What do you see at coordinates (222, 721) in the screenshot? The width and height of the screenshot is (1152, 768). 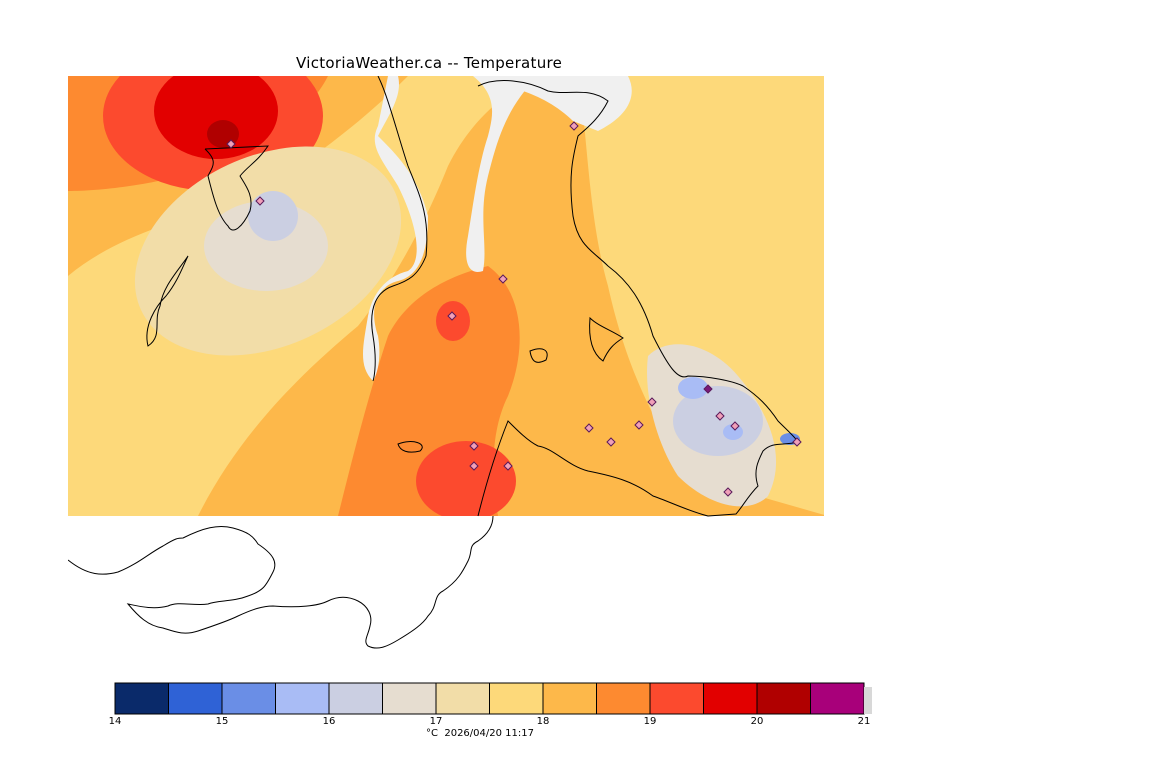 I see `legend-tick-label: 15` at bounding box center [222, 721].